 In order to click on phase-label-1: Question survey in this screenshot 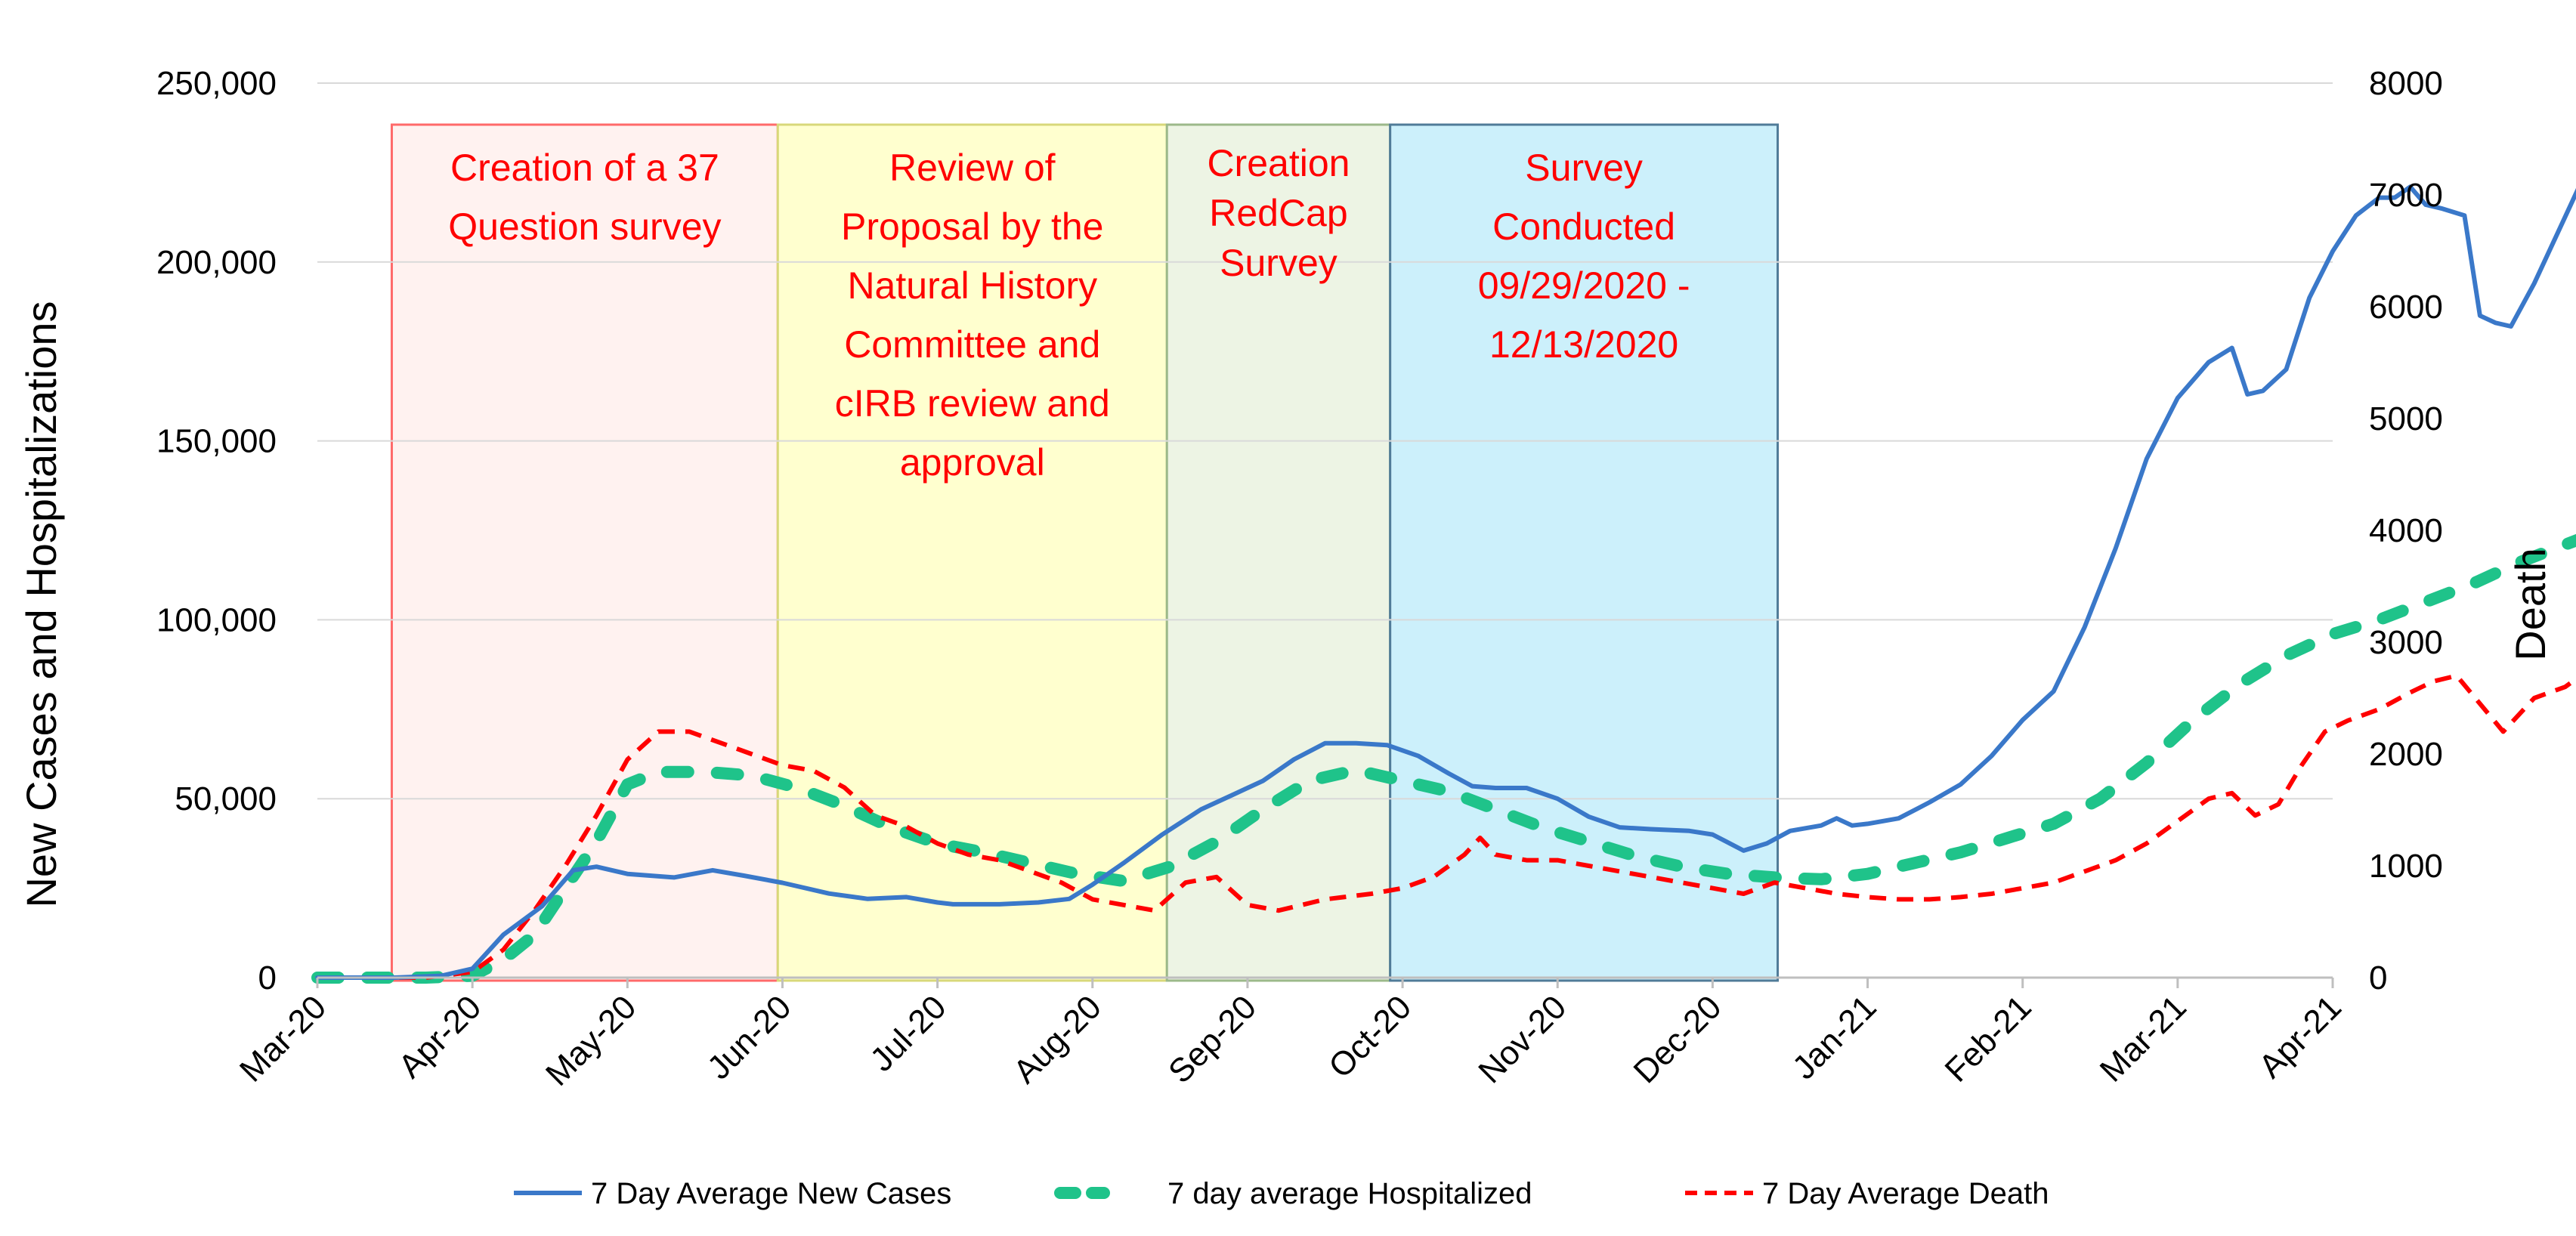, I will do `click(584, 226)`.